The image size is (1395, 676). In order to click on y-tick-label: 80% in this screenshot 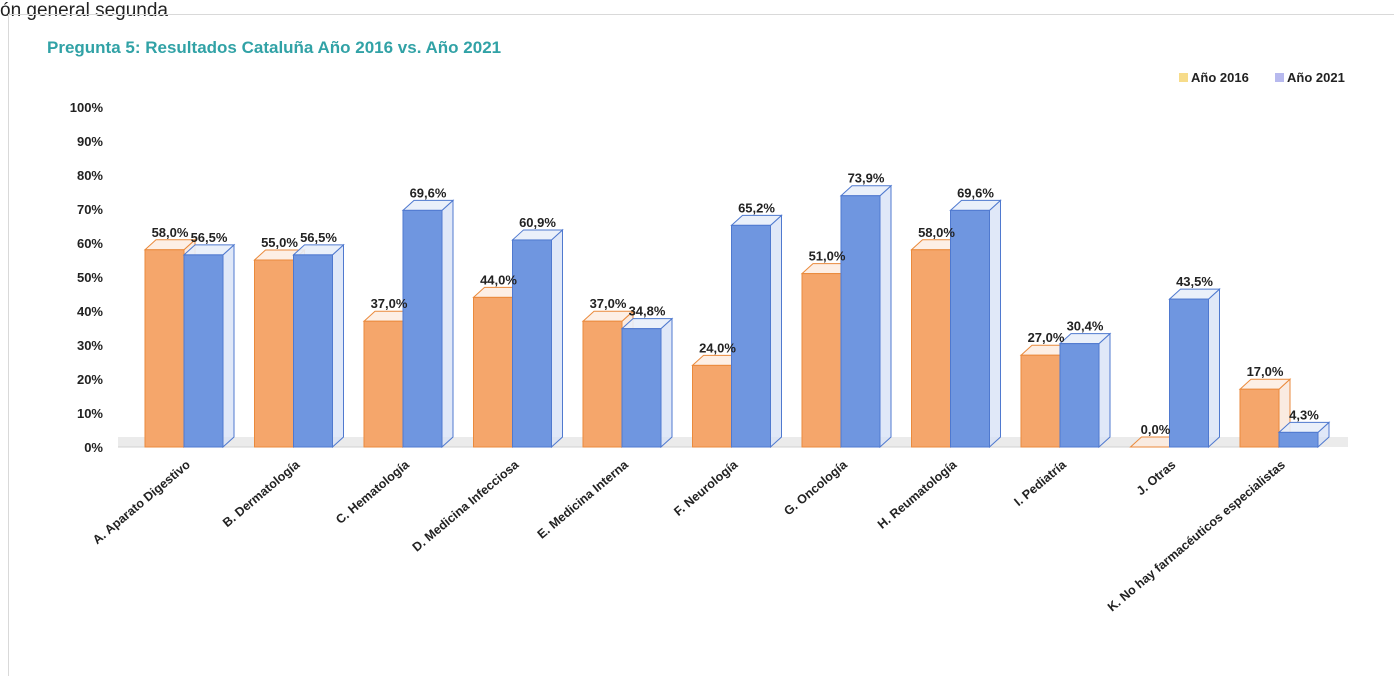, I will do `click(90, 175)`.